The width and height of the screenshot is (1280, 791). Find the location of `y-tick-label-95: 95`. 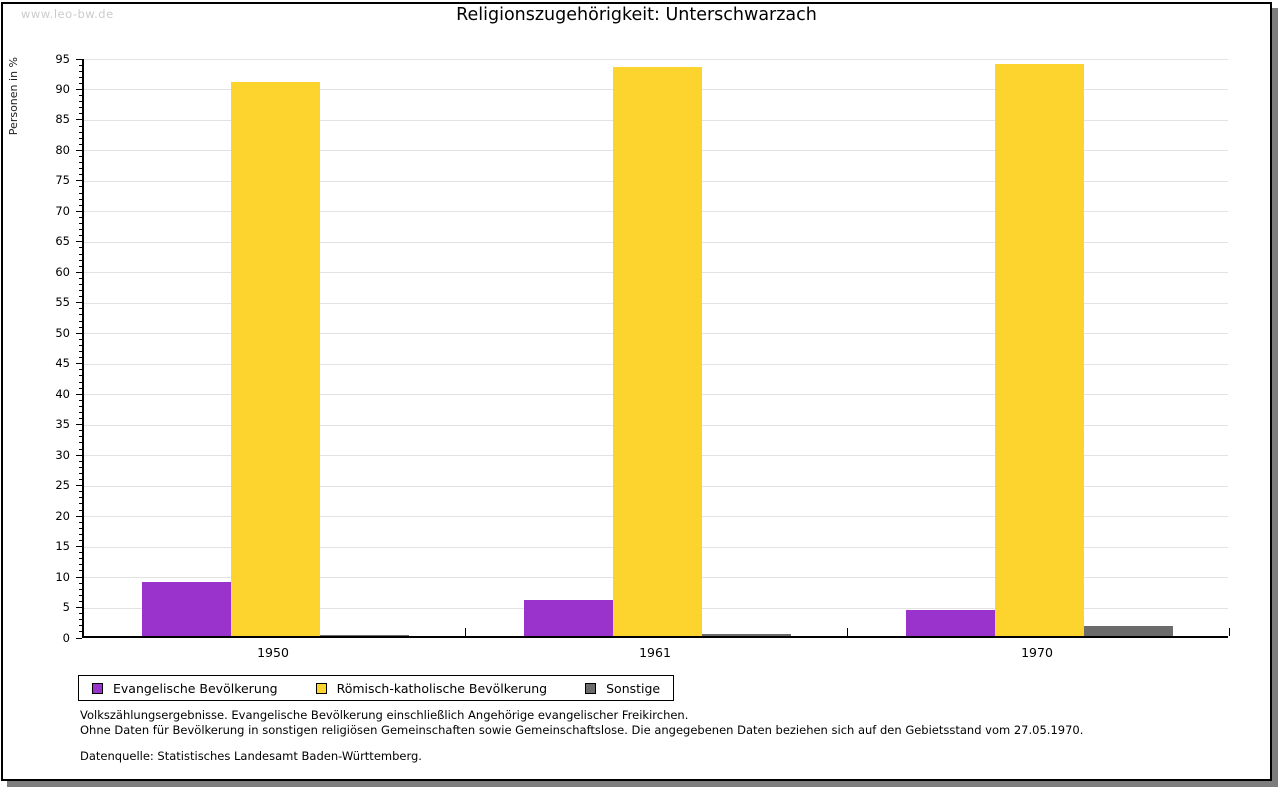

y-tick-label-95: 95 is located at coordinates (62, 58).